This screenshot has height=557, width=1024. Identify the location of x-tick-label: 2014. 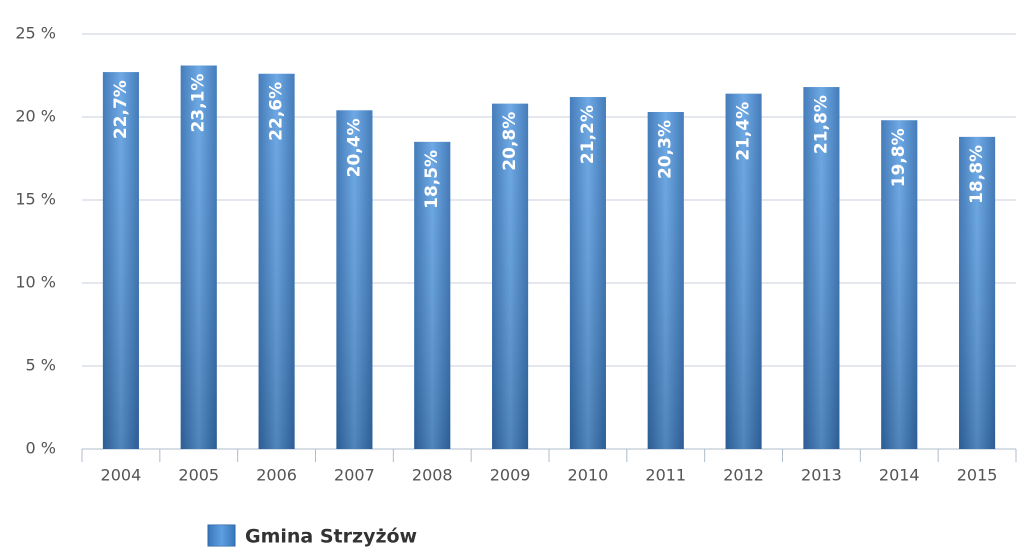
(899, 475).